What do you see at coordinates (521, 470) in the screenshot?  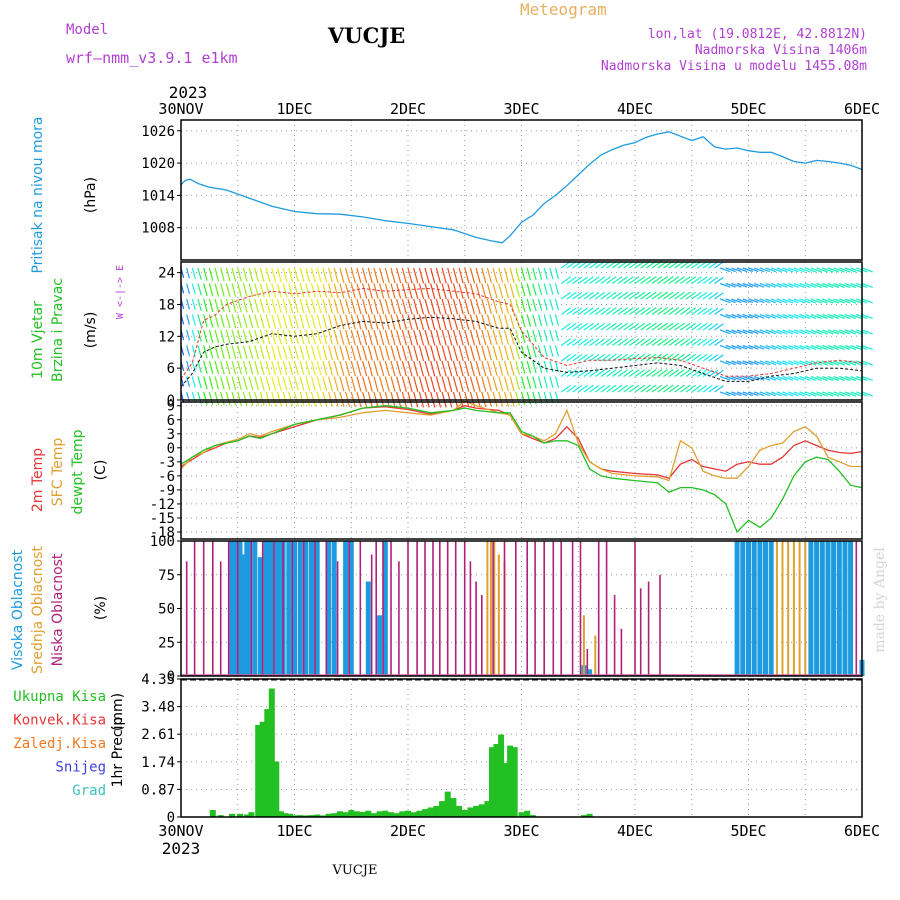 I see `panel-frame` at bounding box center [521, 470].